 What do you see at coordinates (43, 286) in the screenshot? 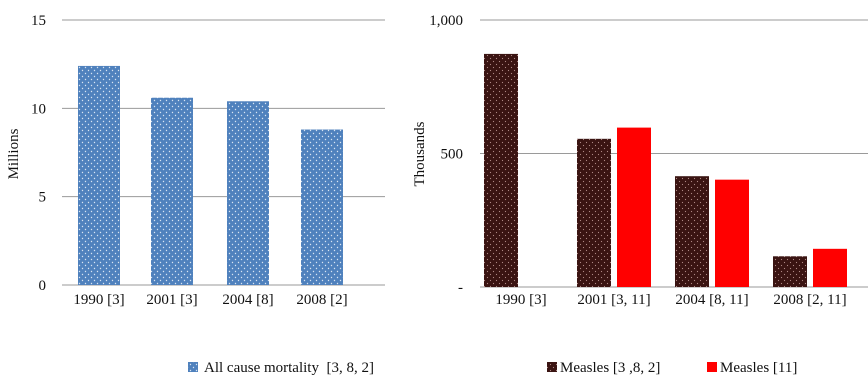
I see `y-tick-label: 0` at bounding box center [43, 286].